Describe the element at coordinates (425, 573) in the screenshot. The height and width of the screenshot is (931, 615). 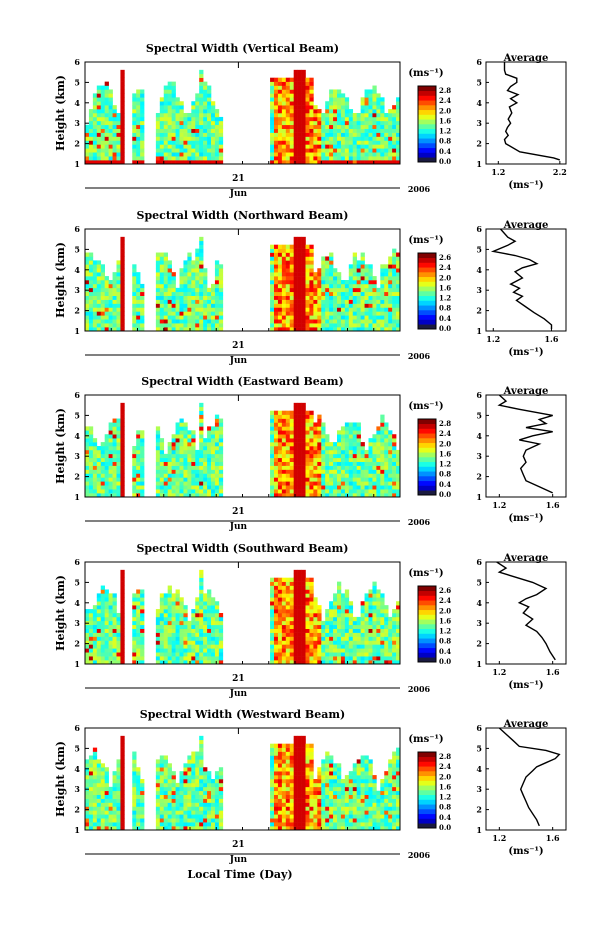
I see `colorbar-unit: (ms⁻¹)` at that location.